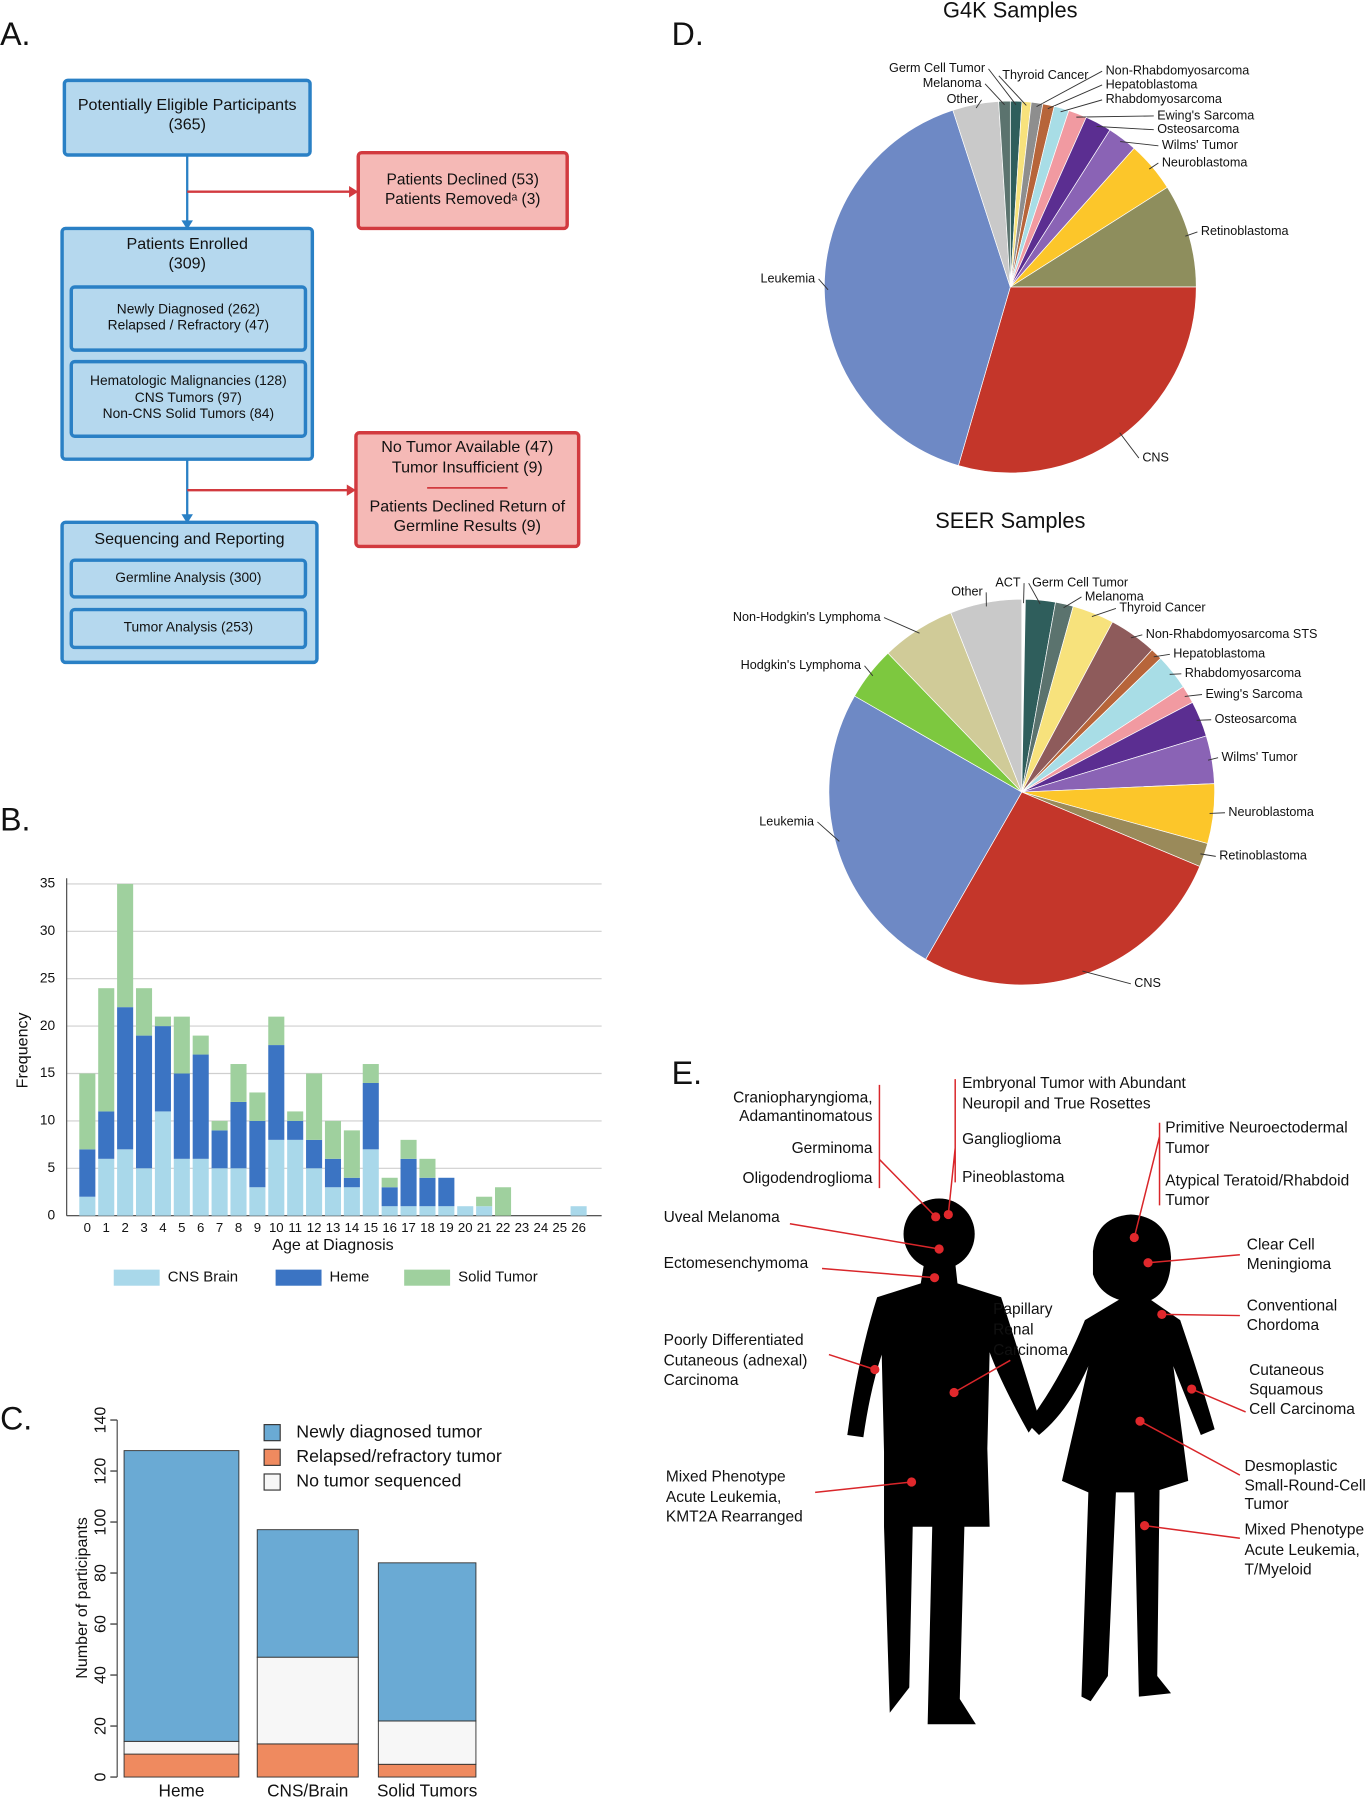 This screenshot has width=1372, height=1800. I want to click on x-tick-label: 3, so click(143, 1227).